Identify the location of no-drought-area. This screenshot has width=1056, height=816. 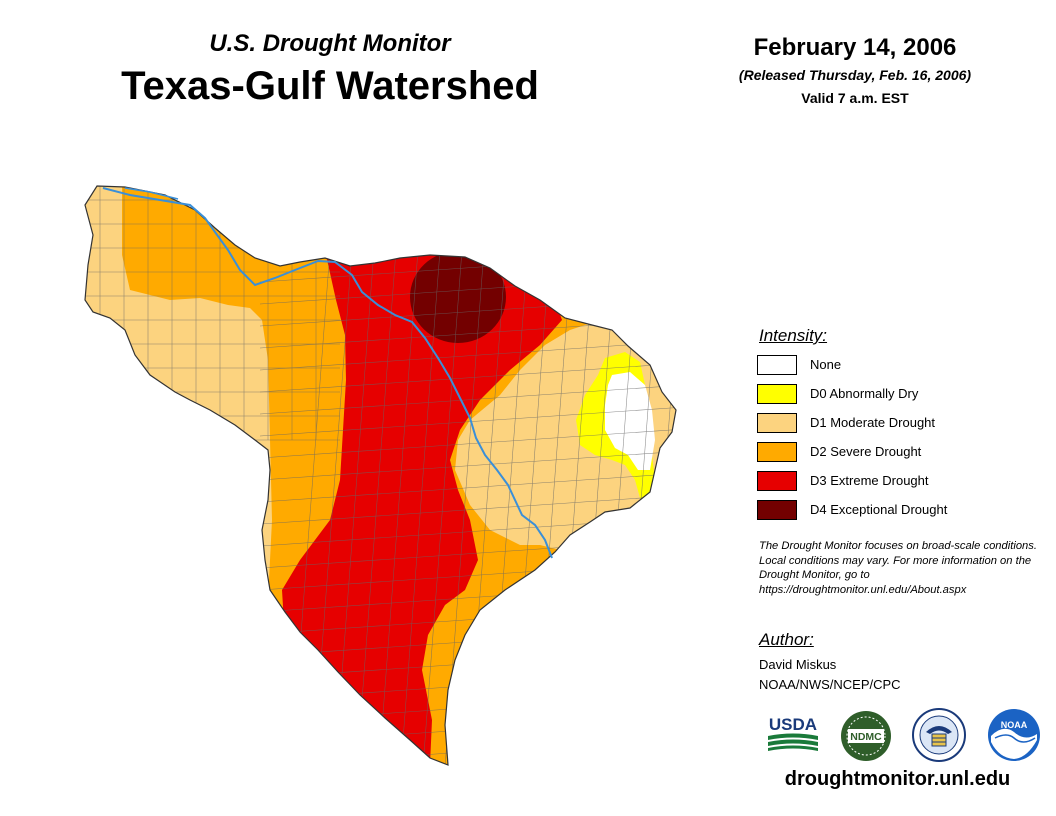
(630, 421).